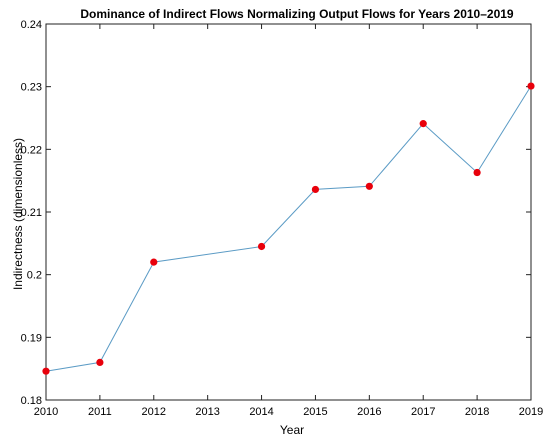 The image size is (550, 440). I want to click on y-tick-label: 0.2, so click(34, 276).